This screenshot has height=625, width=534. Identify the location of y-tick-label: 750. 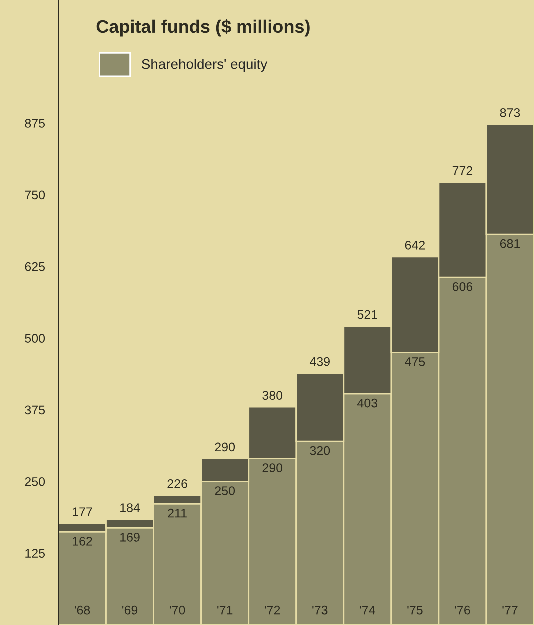
(35, 195).